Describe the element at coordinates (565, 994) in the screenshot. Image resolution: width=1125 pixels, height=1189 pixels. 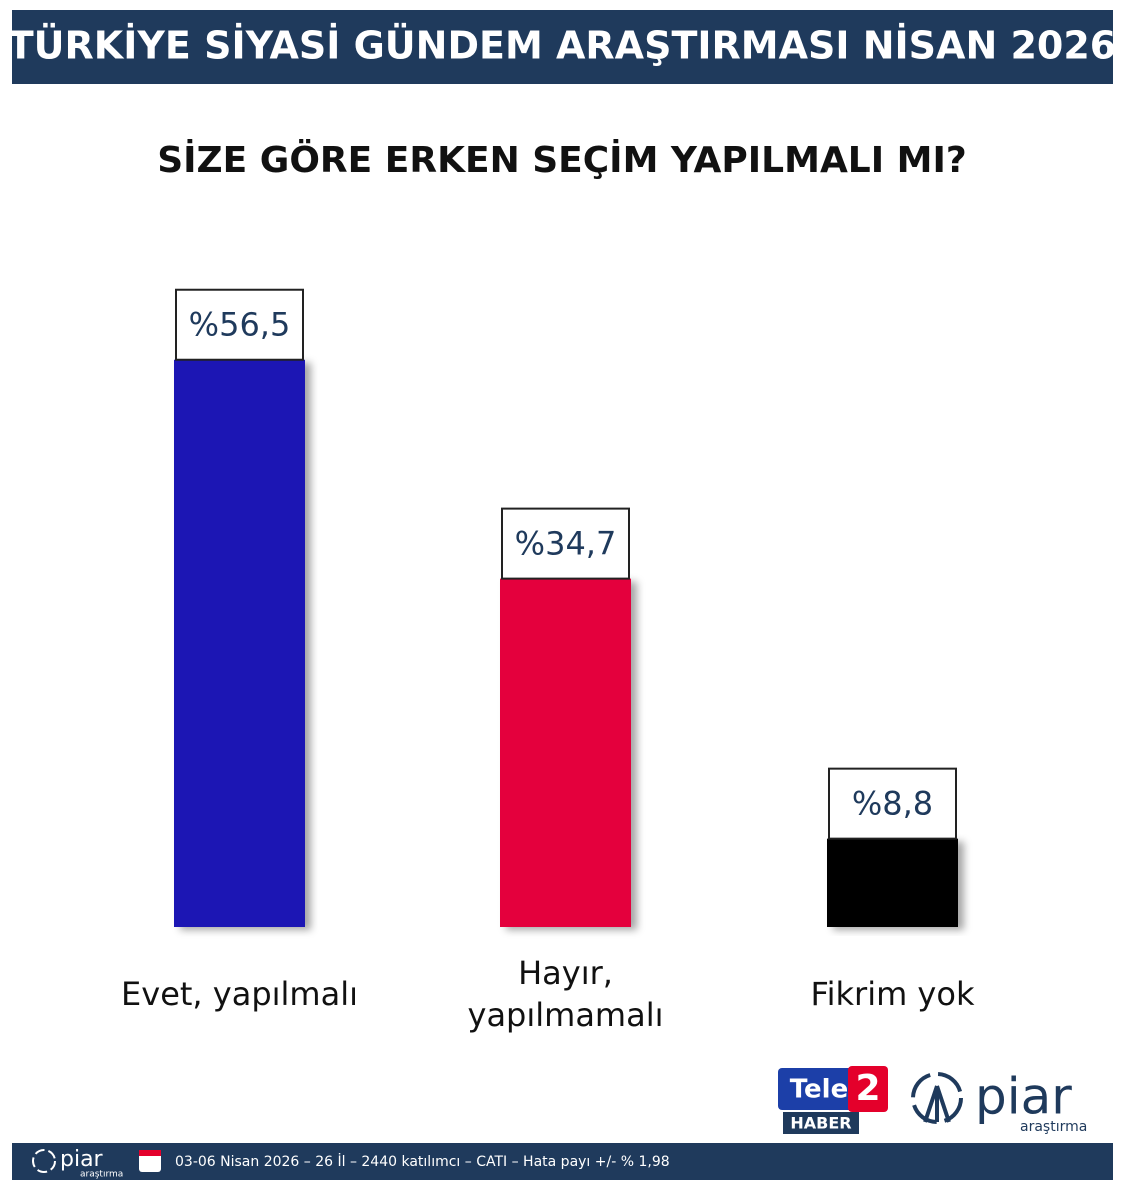
I see `category-label: Hayır, yapılmamalı` at that location.